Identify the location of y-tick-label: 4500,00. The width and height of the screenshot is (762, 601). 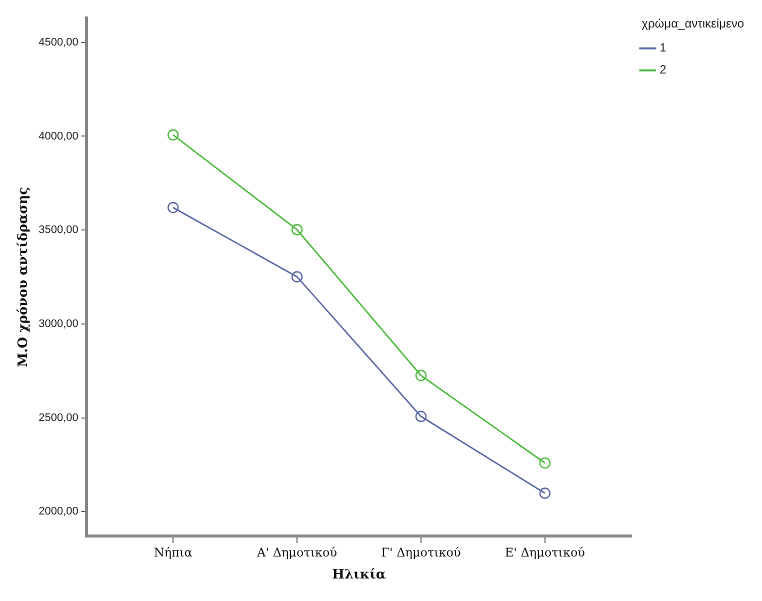
(58, 42).